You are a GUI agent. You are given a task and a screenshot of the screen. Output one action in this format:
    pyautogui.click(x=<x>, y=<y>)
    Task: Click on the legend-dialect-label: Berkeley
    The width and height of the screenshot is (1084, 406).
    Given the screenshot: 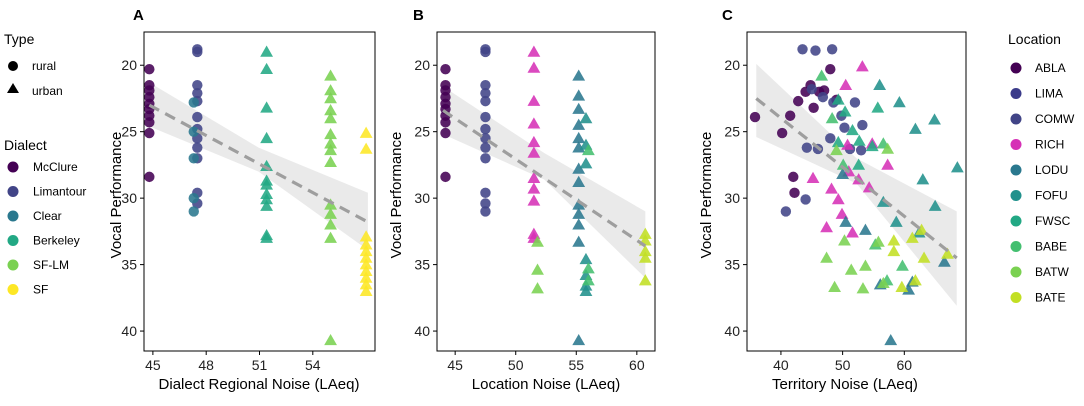 What is the action you would take?
    pyautogui.click(x=56, y=241)
    